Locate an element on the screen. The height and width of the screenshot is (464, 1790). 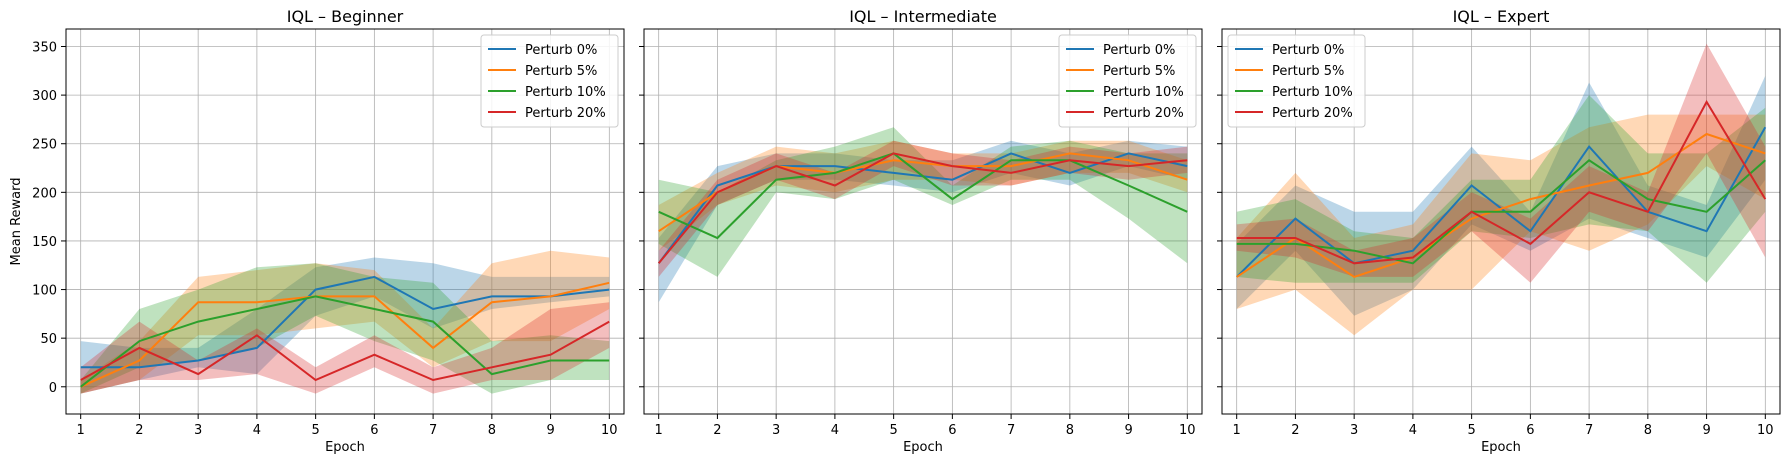
chart-title: IQL – Beginner is located at coordinates (345, 16).